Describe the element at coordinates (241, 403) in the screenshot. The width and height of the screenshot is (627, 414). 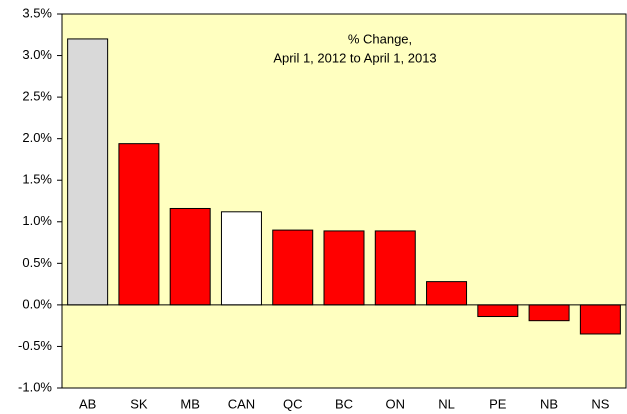
I see `x-tick-label: CAN` at that location.